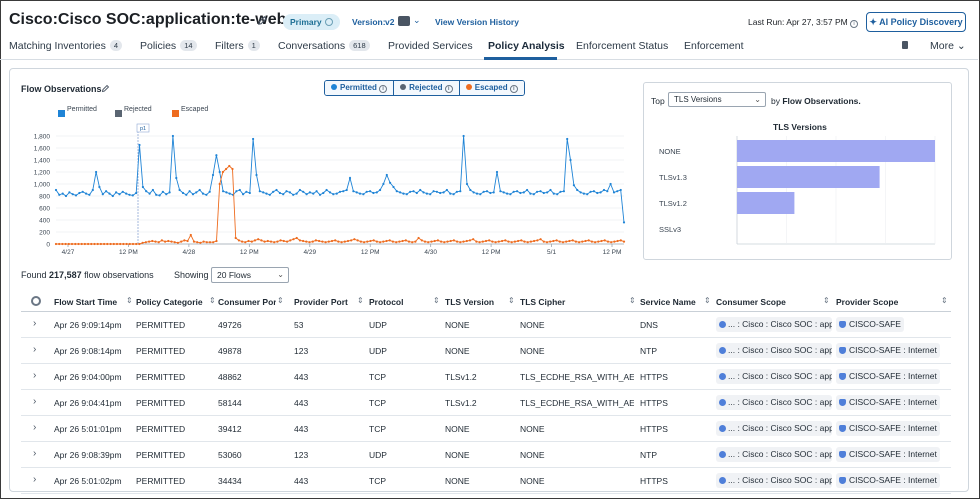  I want to click on info-icon: i, so click(513, 89).